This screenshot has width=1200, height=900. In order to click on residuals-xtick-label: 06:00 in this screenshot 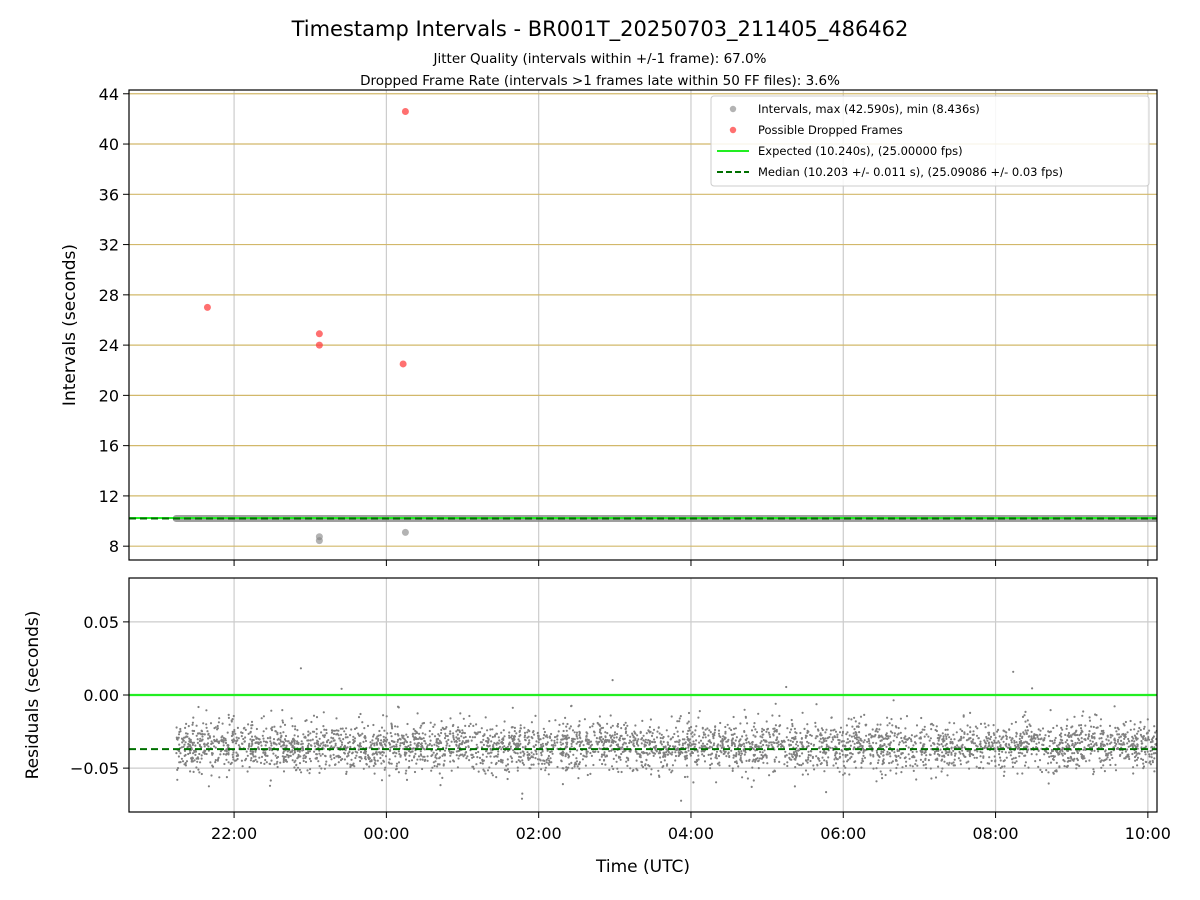, I will do `click(843, 833)`.